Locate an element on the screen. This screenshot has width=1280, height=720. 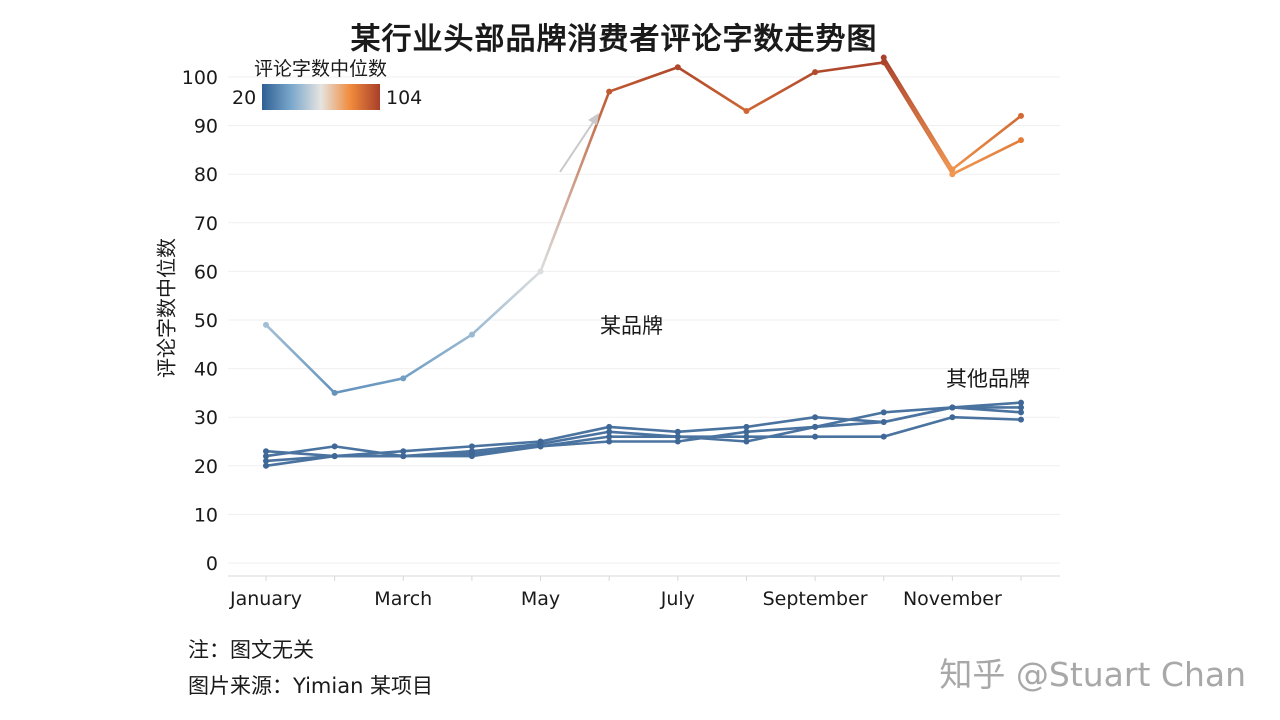
y-tick-label: 50 is located at coordinates (206, 321).